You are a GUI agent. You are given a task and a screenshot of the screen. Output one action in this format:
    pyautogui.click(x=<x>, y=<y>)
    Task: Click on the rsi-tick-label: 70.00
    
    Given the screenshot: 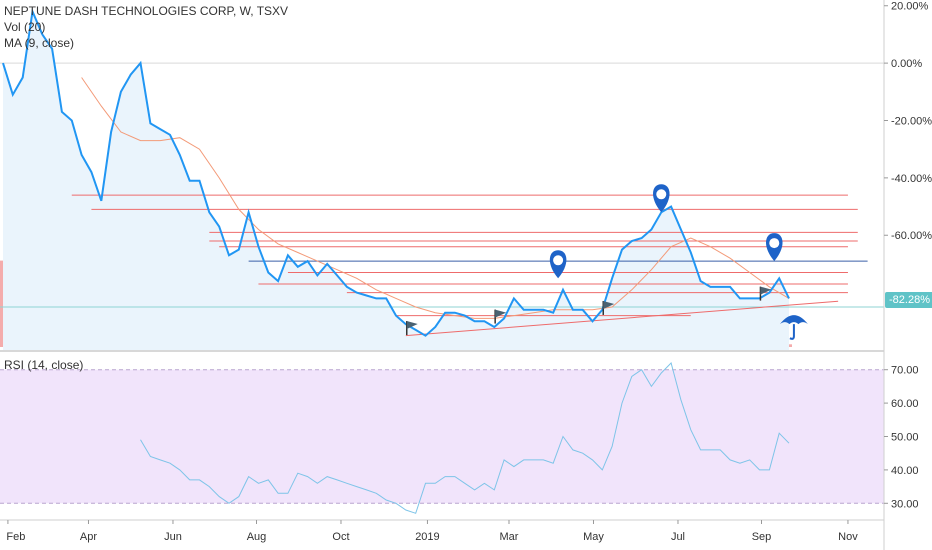 What is the action you would take?
    pyautogui.click(x=905, y=371)
    